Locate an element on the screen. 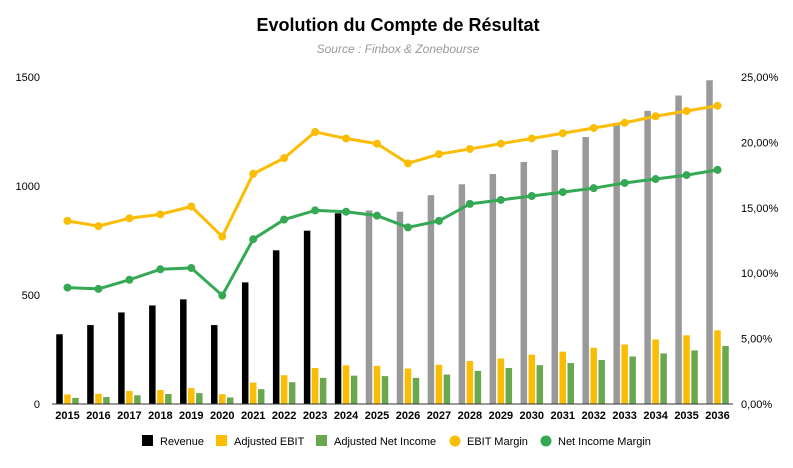 This screenshot has width=793, height=468. x-tick-label: 2022 is located at coordinates (284, 416).